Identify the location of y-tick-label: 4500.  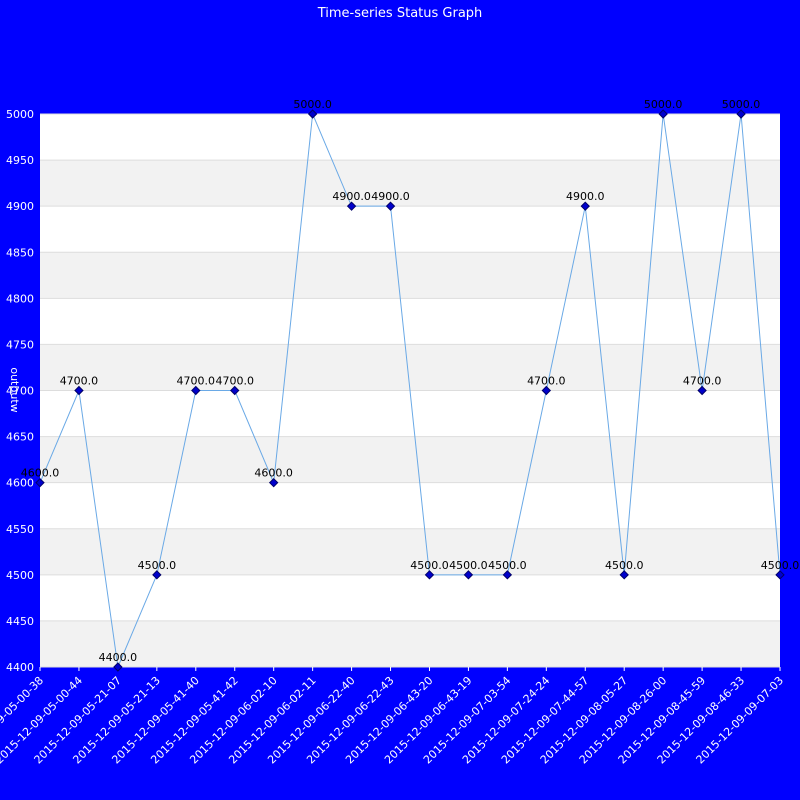
(20, 575).